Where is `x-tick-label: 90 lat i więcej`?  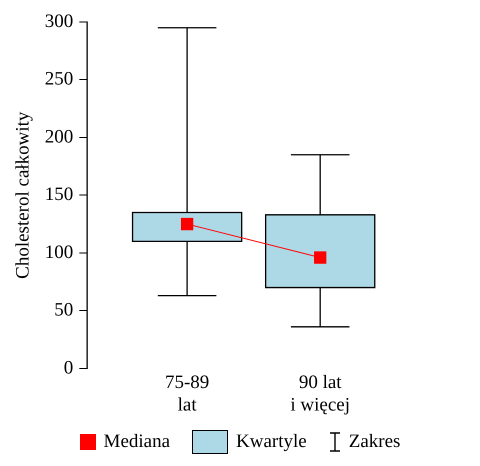 x-tick-label: 90 lat i więcej is located at coordinates (320, 394).